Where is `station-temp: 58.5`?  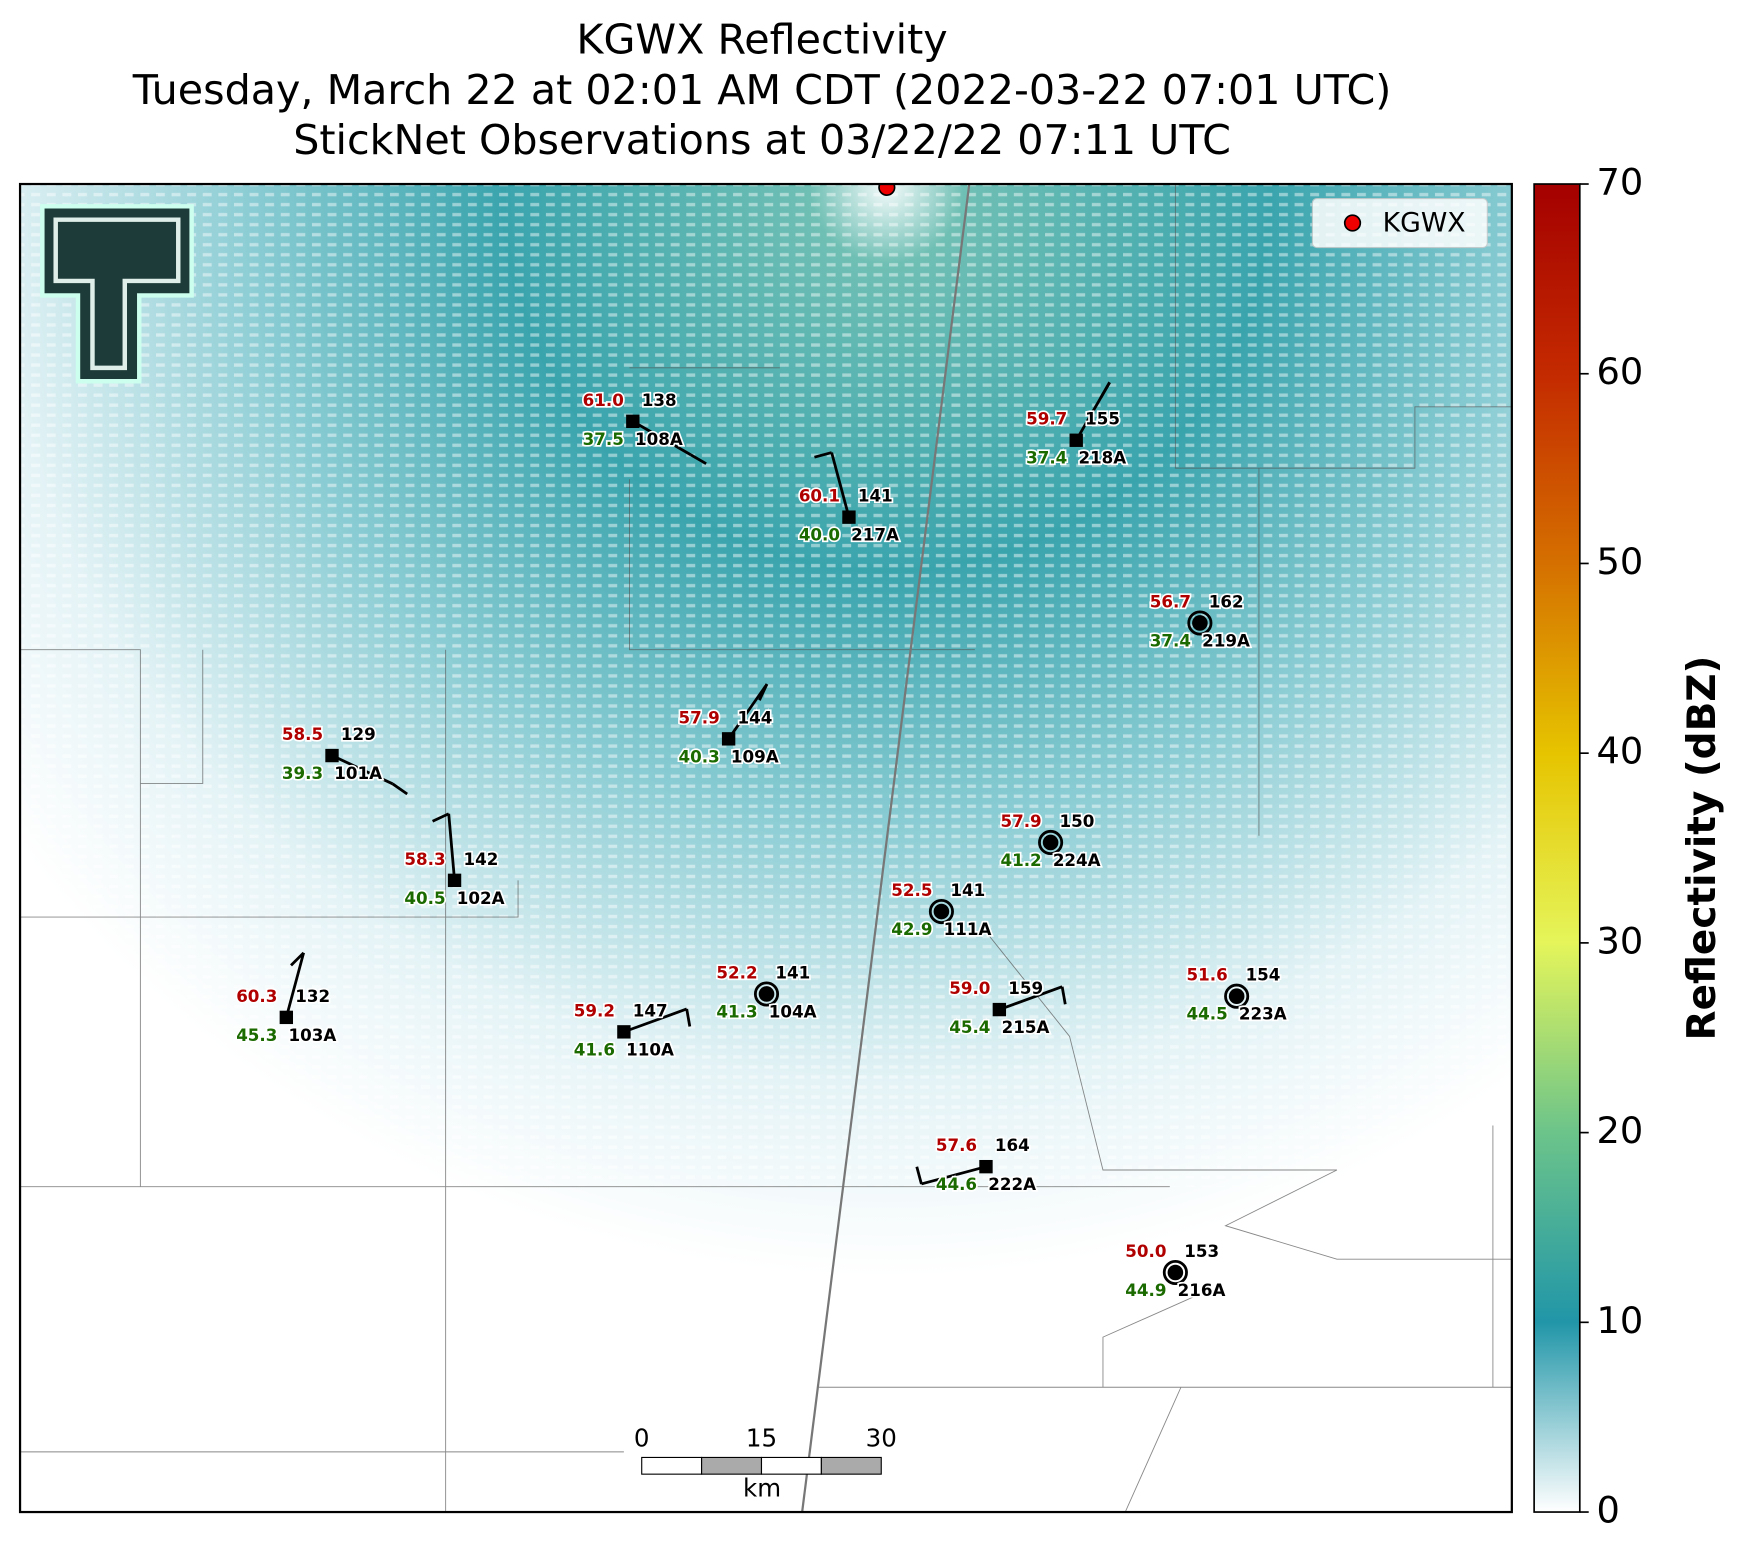 station-temp: 58.5 is located at coordinates (302, 734).